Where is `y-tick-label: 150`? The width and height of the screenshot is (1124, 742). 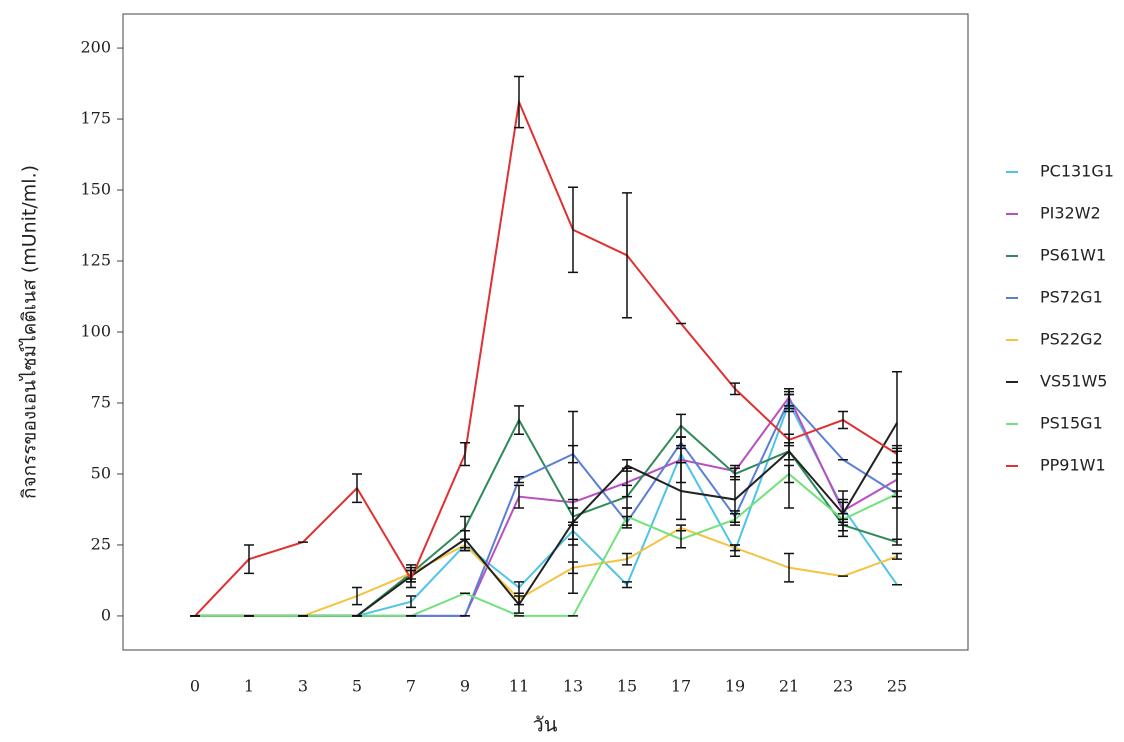
y-tick-label: 150 is located at coordinates (95, 189).